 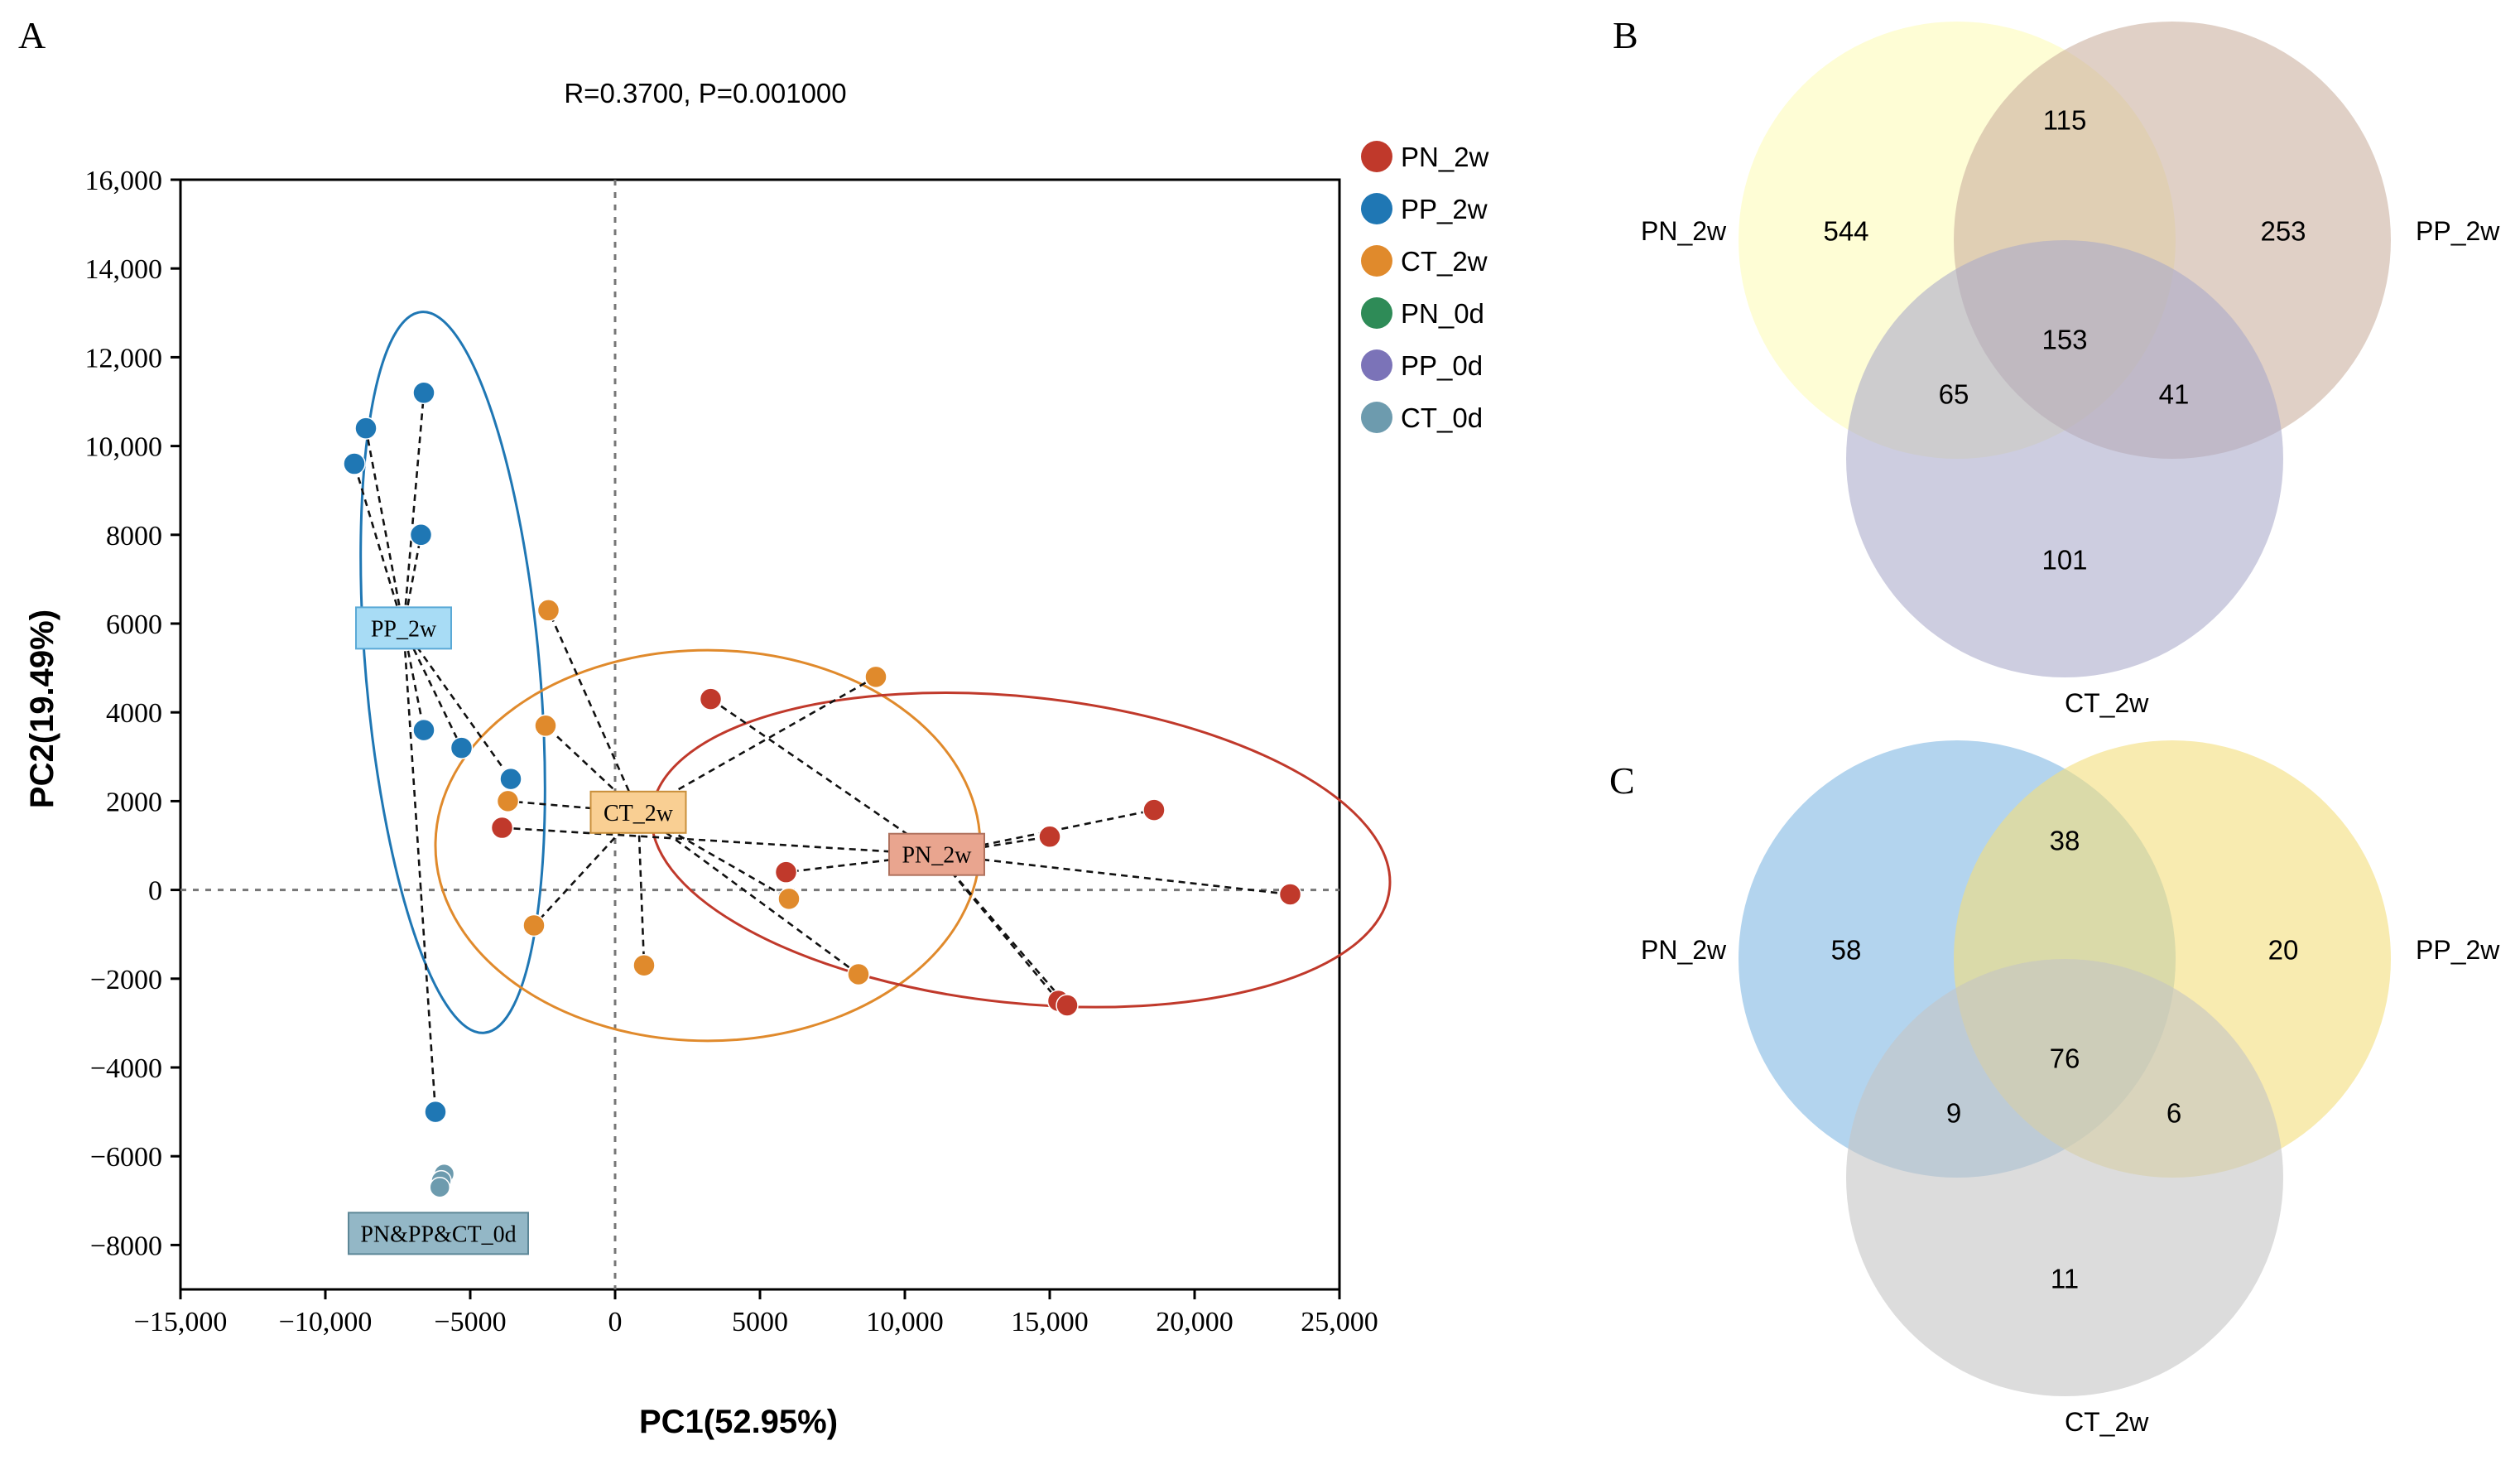 I want to click on svg-text: PN_2w, so click(x=937, y=856).